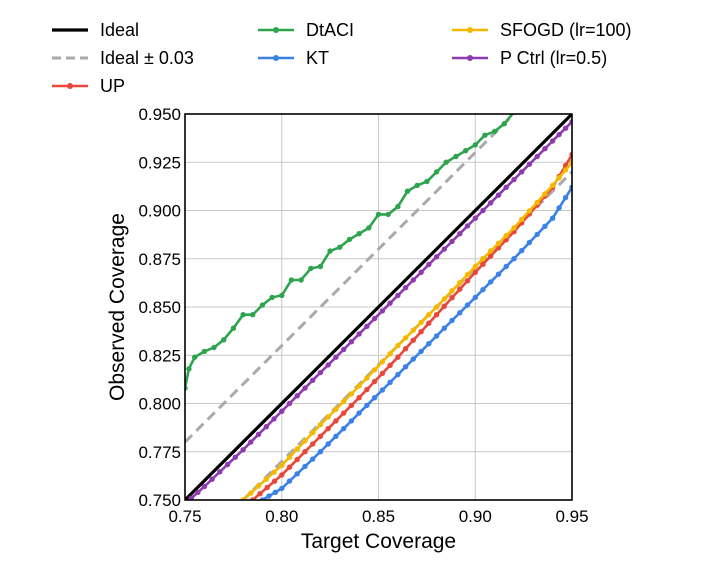  What do you see at coordinates (293, 58) in the screenshot?
I see `legend-item-kt: KT` at bounding box center [293, 58].